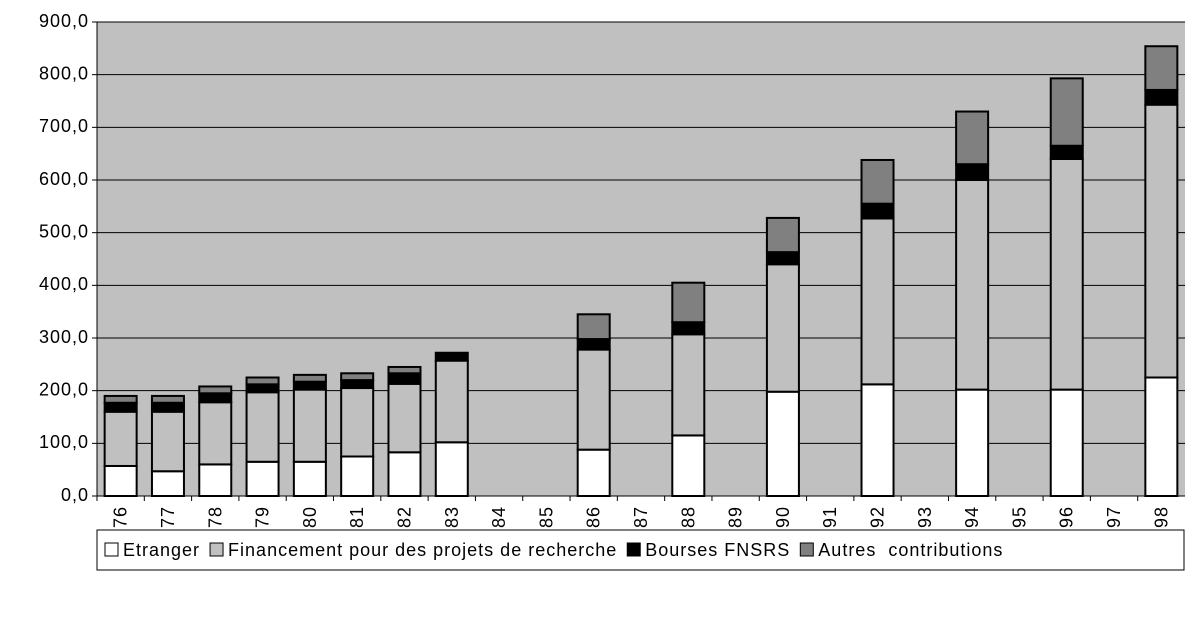 The width and height of the screenshot is (1187, 617). I want to click on y-tick-label: 200,0, so click(64, 389).